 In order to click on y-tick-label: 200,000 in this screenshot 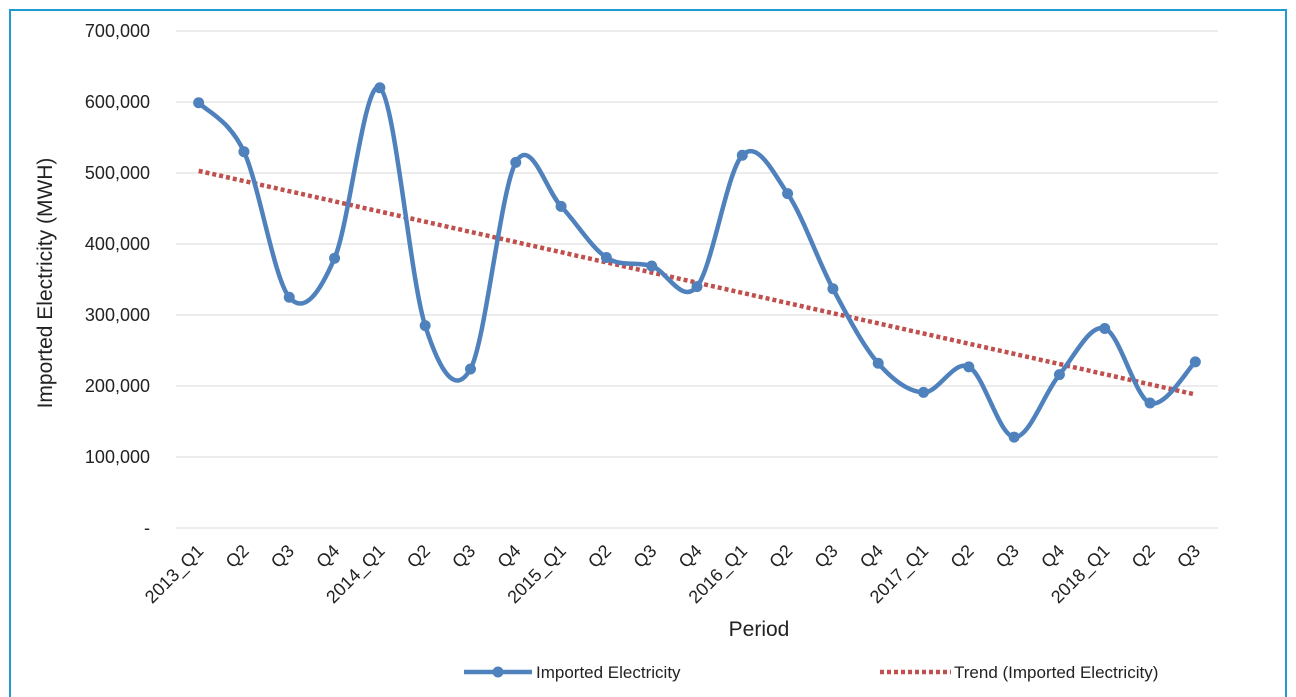, I will do `click(117, 386)`.